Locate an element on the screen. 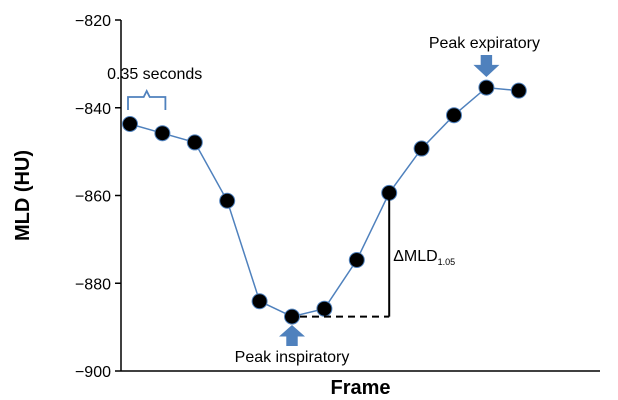 The image size is (618, 400). peak-expiratory-arrow is located at coordinates (486, 66).